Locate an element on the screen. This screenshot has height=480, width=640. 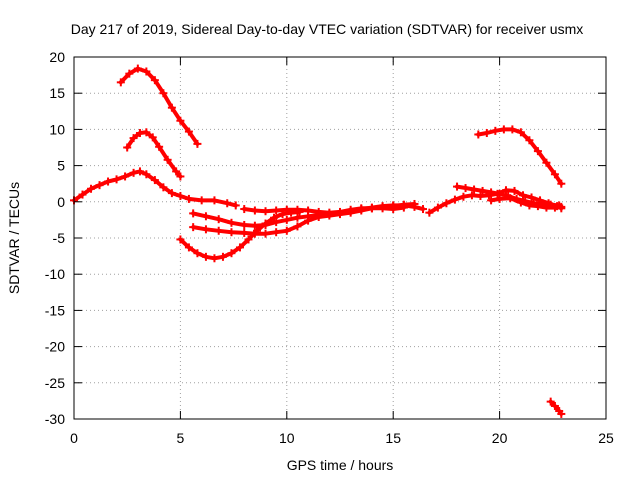
y-tick-label: 20 is located at coordinates (57, 57).